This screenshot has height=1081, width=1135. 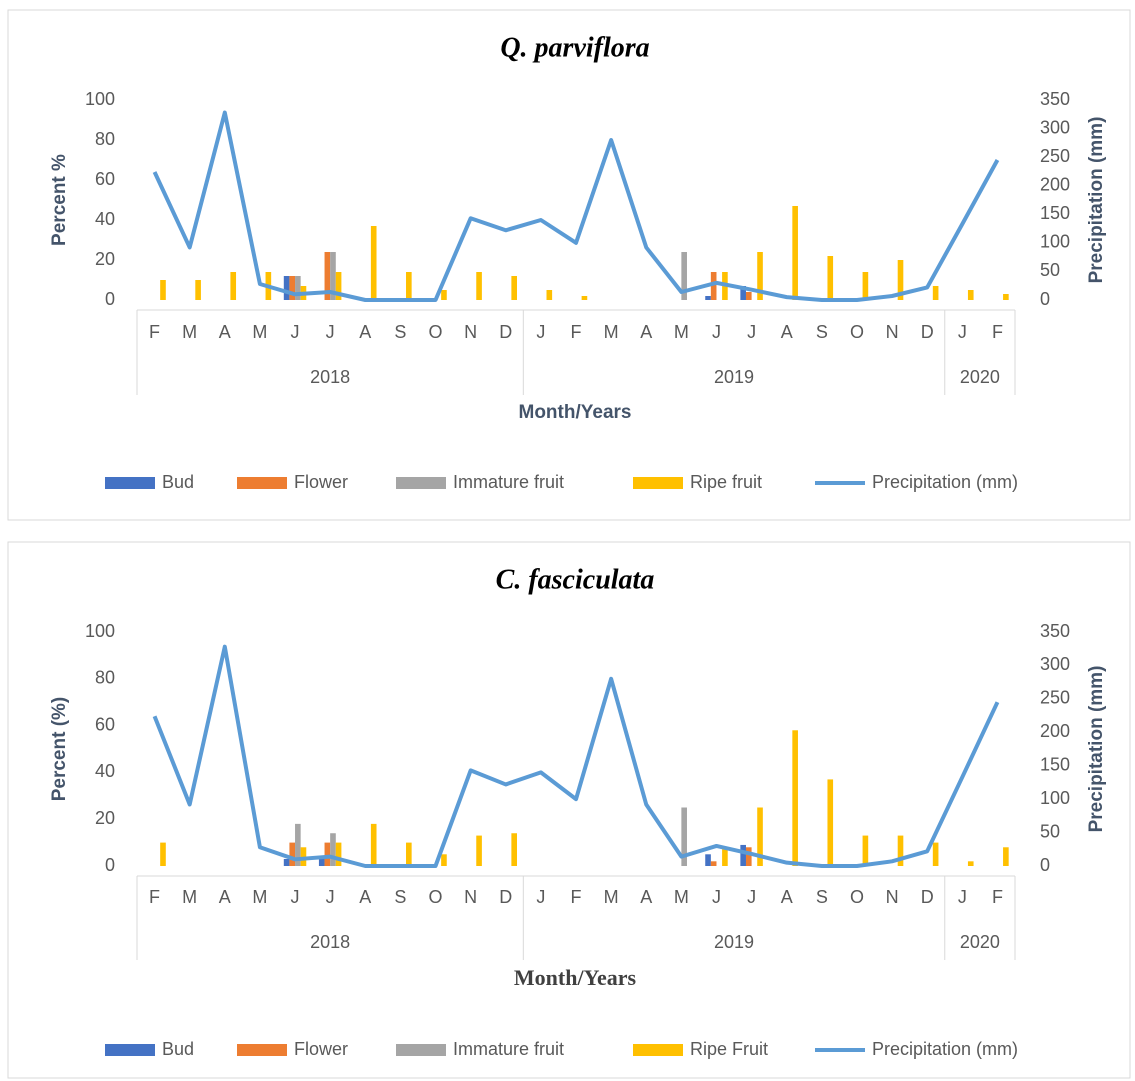 I want to click on precipitation-line, so click(x=576, y=206).